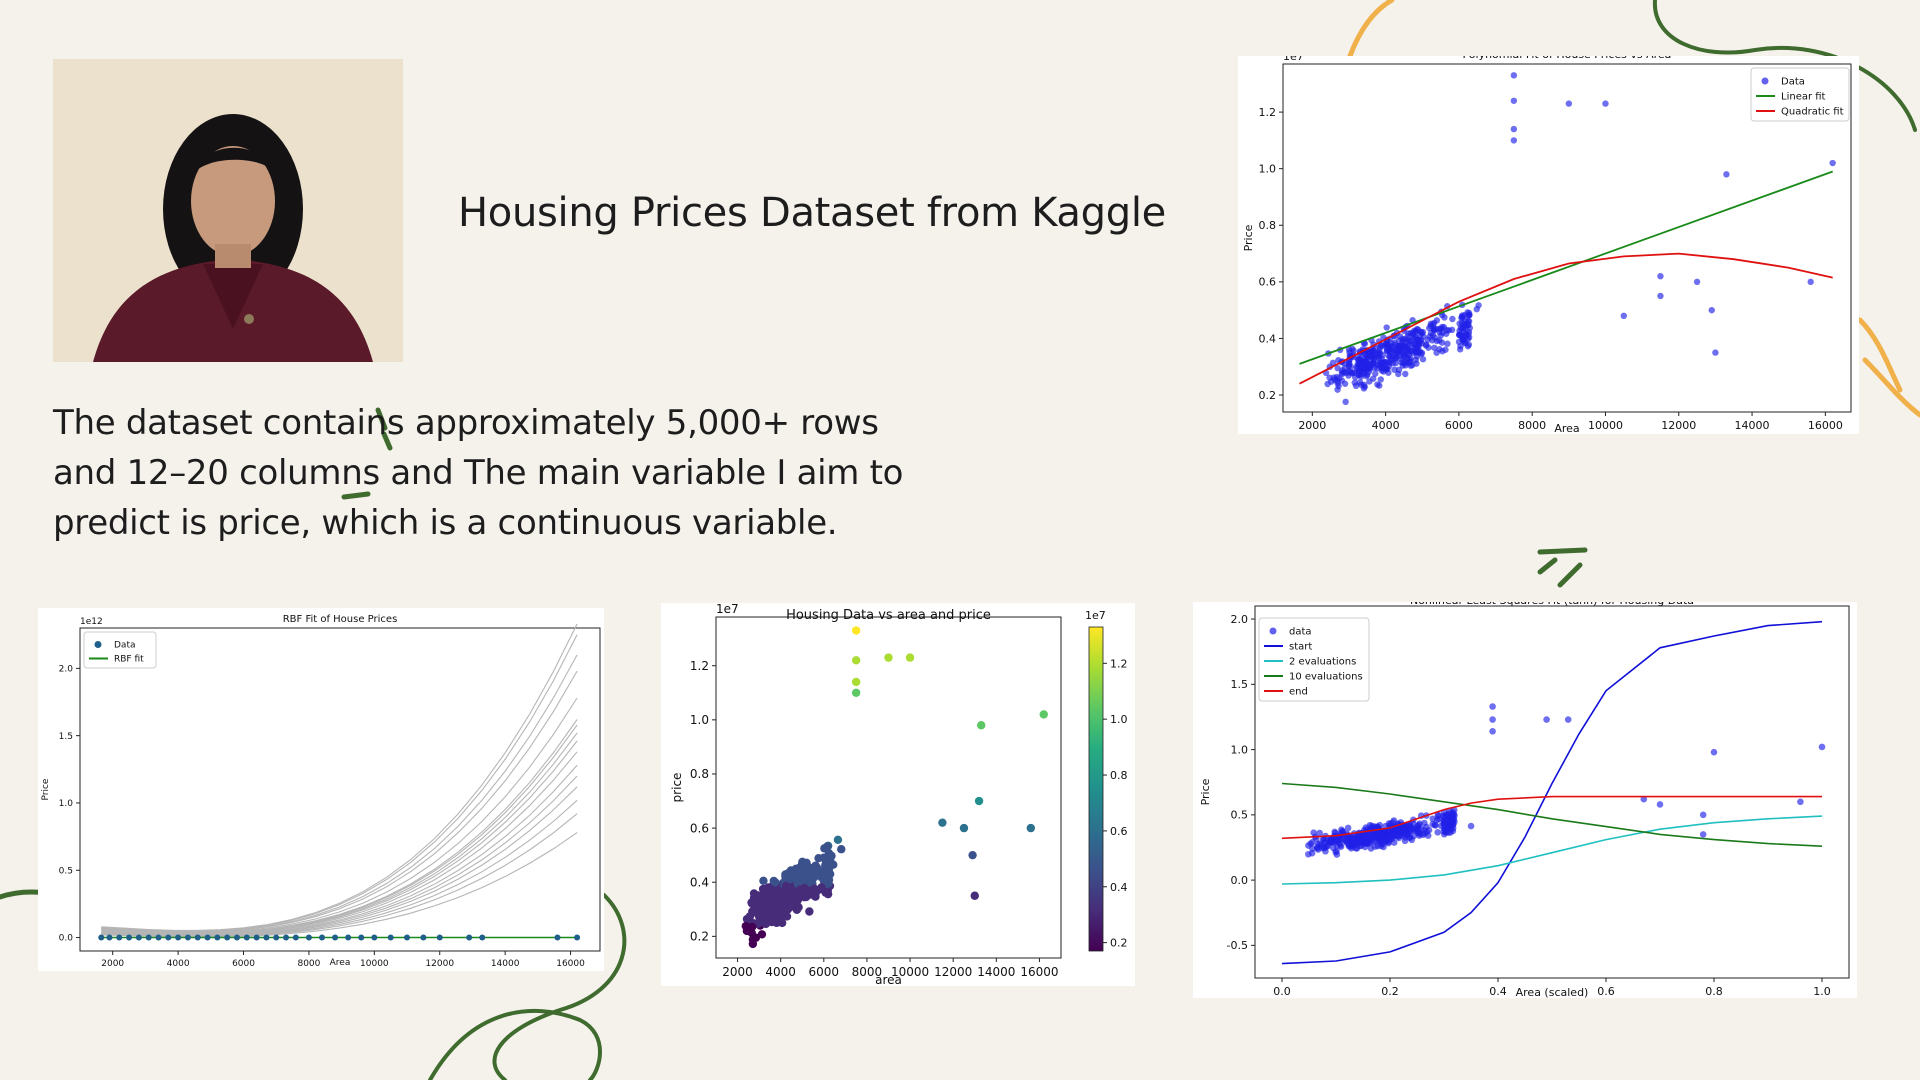 The width and height of the screenshot is (1920, 1080). Describe the element at coordinates (1322, 662) in the screenshot. I see `legend-label: 2 evaluations` at that location.